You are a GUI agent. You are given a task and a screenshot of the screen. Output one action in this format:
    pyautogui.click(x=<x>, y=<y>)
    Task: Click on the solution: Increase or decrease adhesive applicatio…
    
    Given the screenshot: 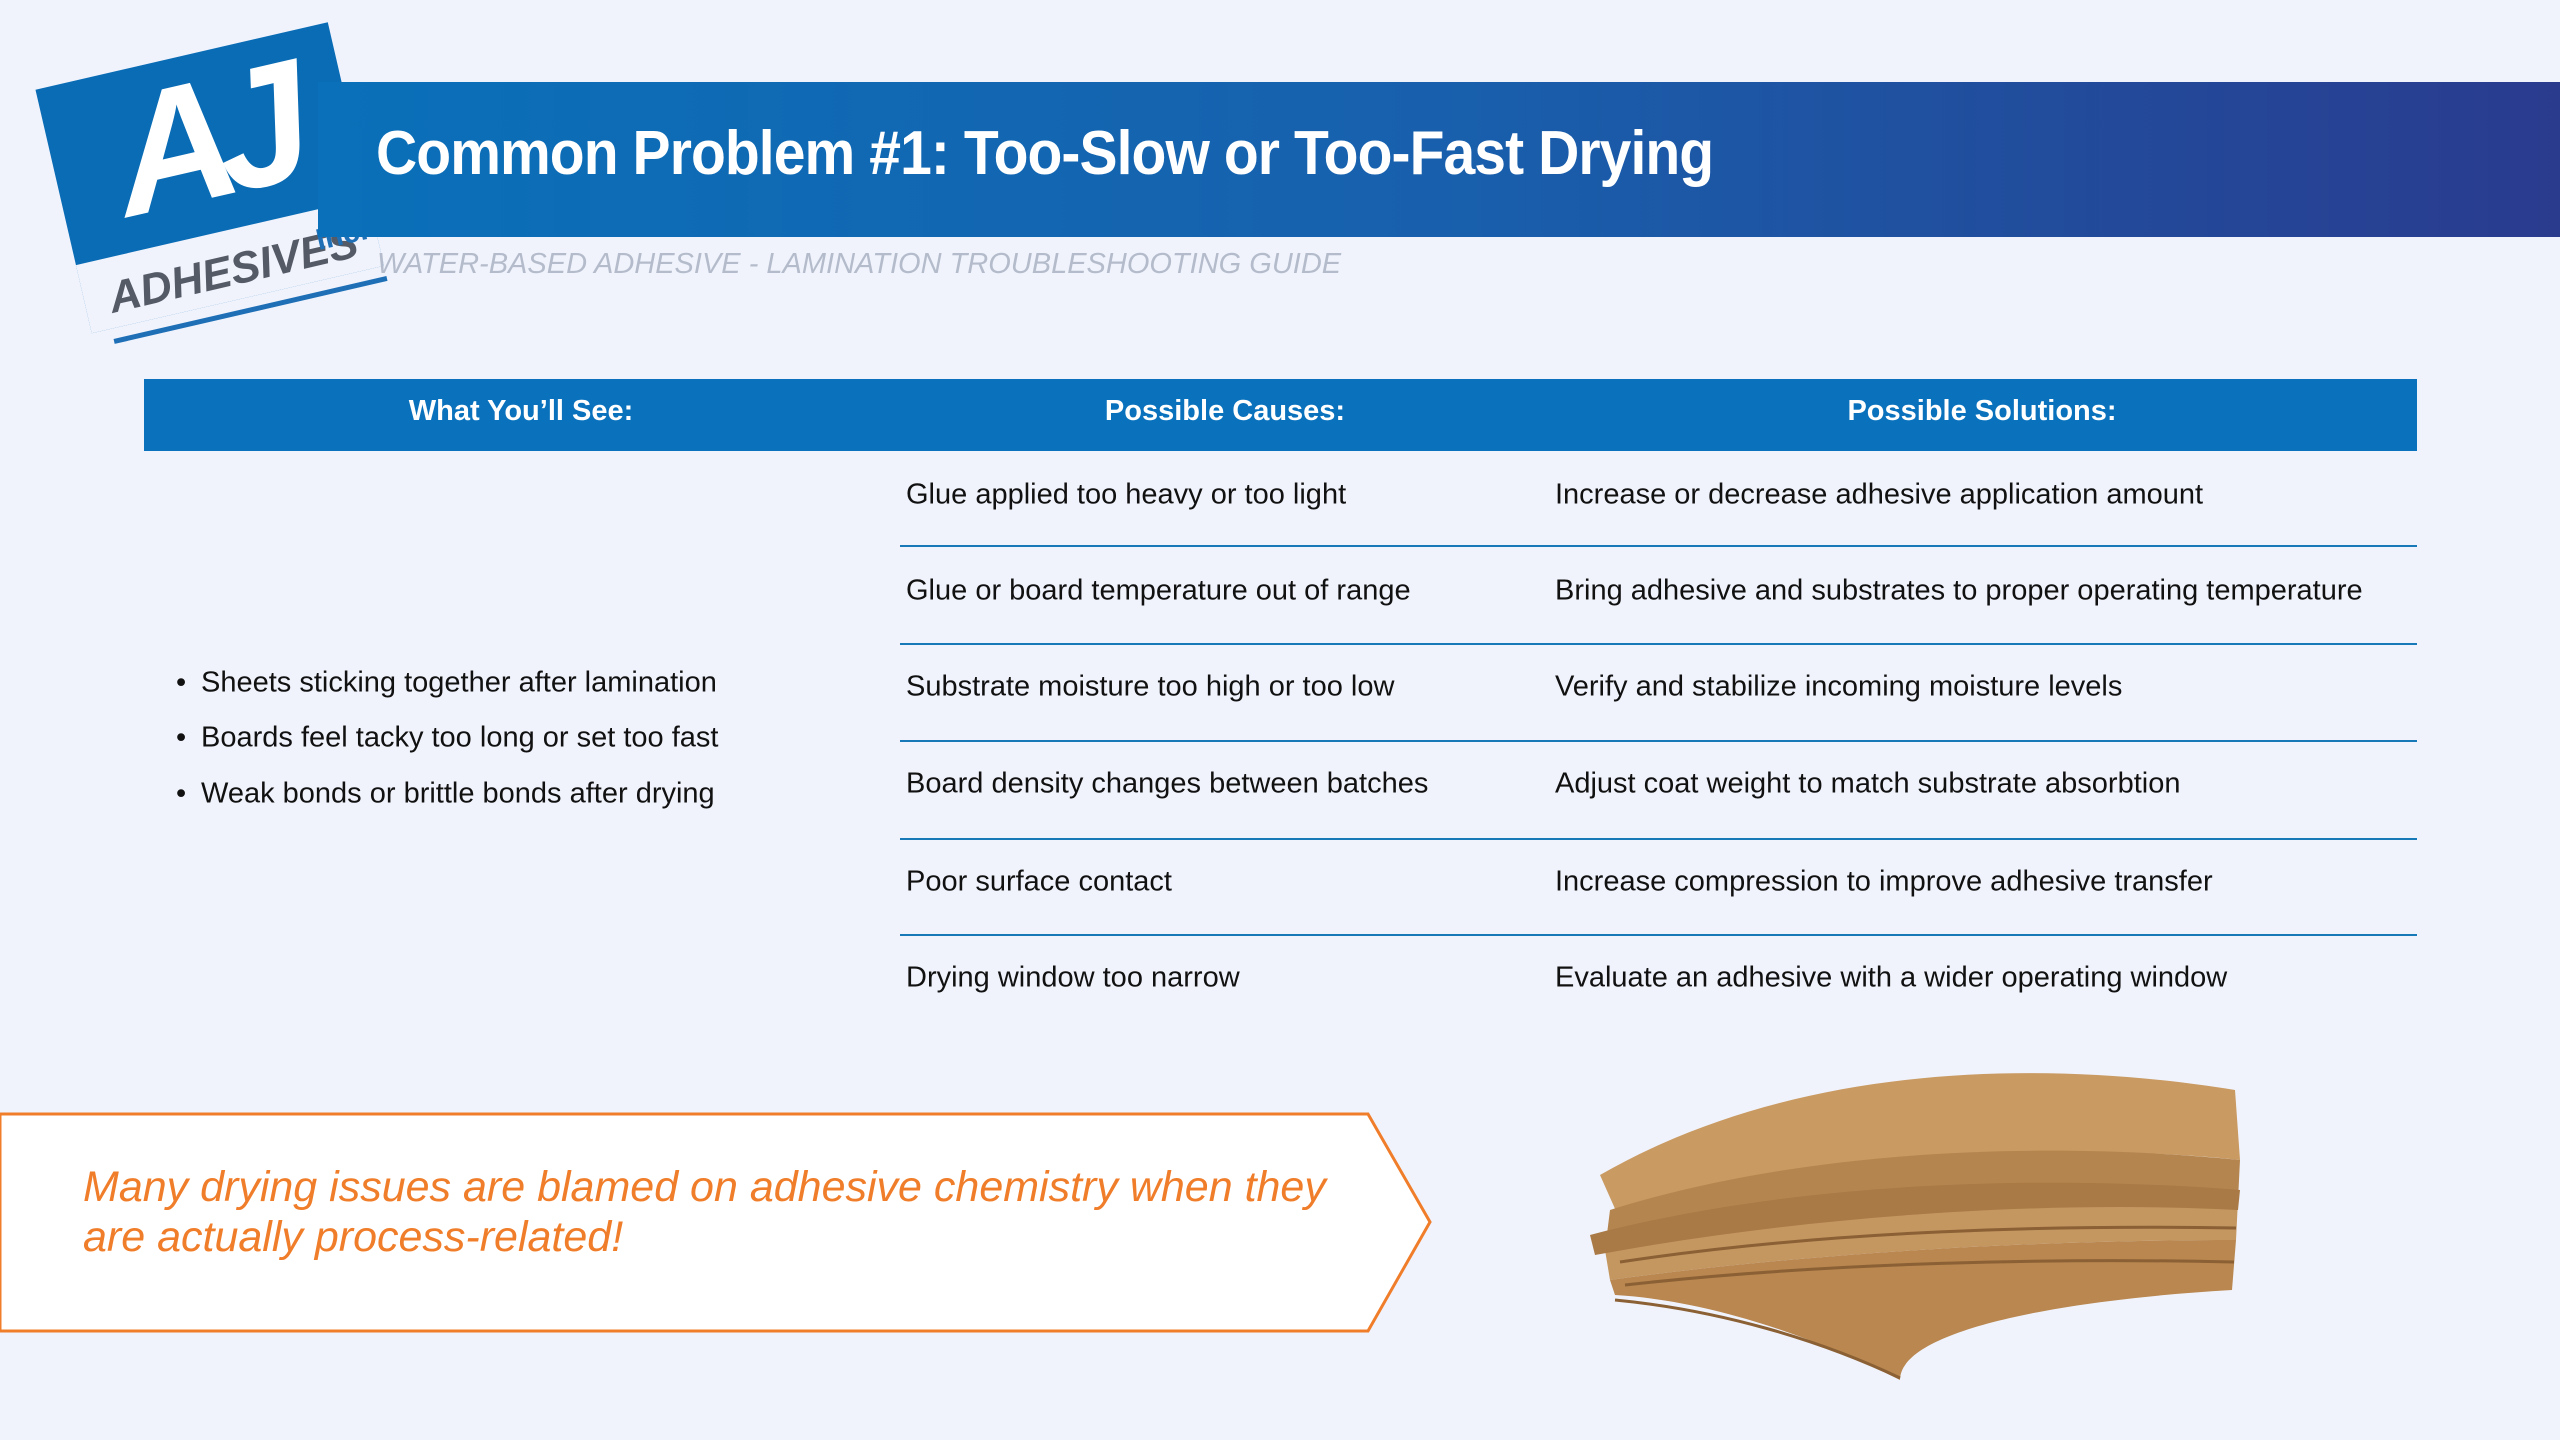 What is the action you would take?
    pyautogui.click(x=1879, y=494)
    